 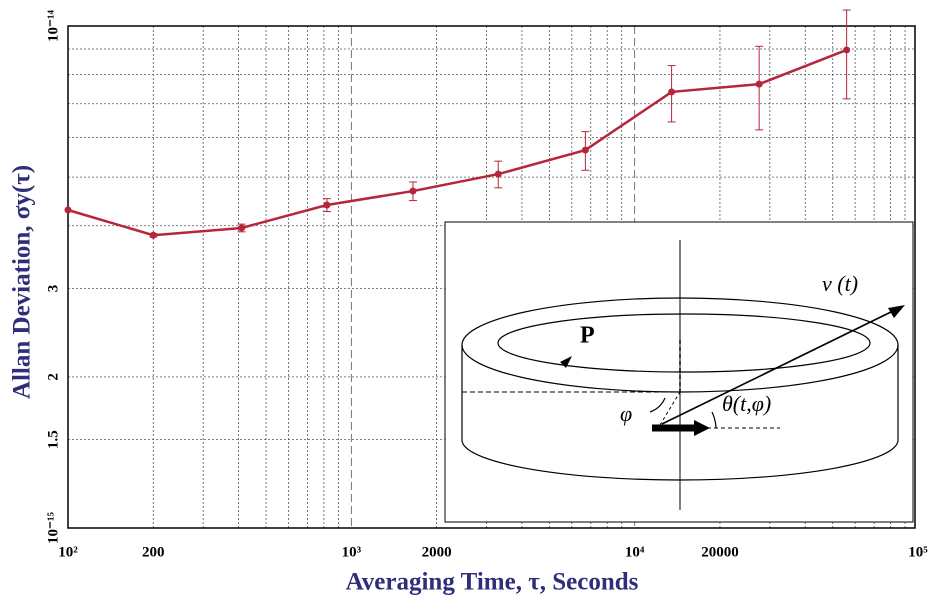 What do you see at coordinates (684, 343) in the screenshot?
I see `cylinder-inner` at bounding box center [684, 343].